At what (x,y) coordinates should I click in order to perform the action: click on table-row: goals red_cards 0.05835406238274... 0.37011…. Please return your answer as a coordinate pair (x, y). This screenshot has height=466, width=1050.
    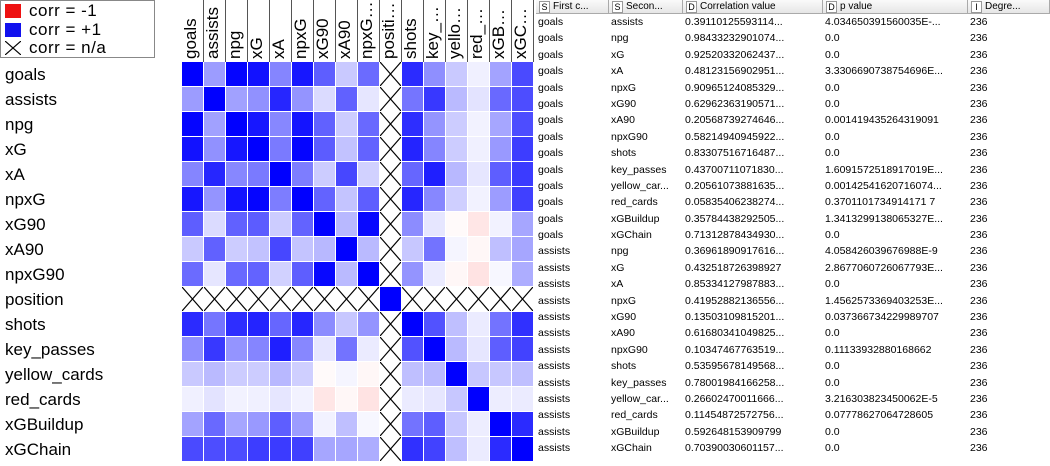
    Looking at the image, I should click on (793, 202).